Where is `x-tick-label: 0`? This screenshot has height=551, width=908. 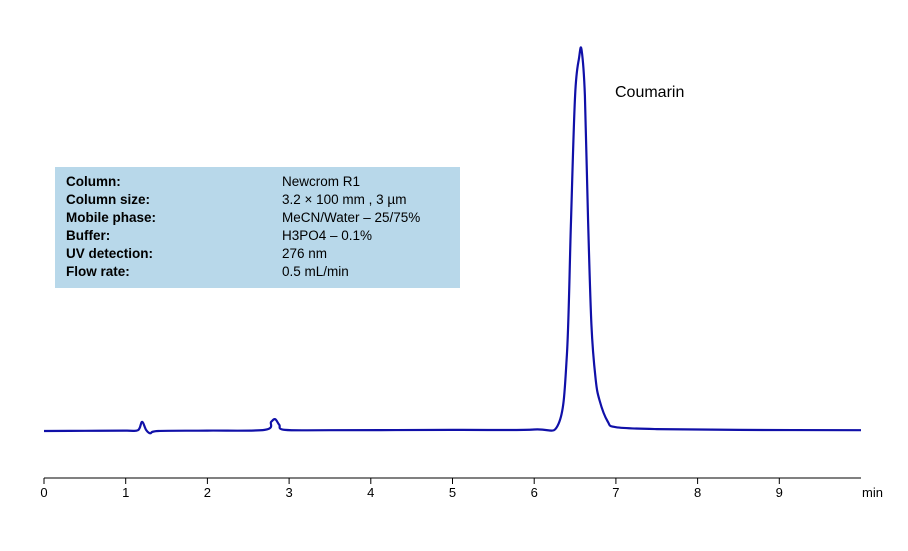 x-tick-label: 0 is located at coordinates (43, 492).